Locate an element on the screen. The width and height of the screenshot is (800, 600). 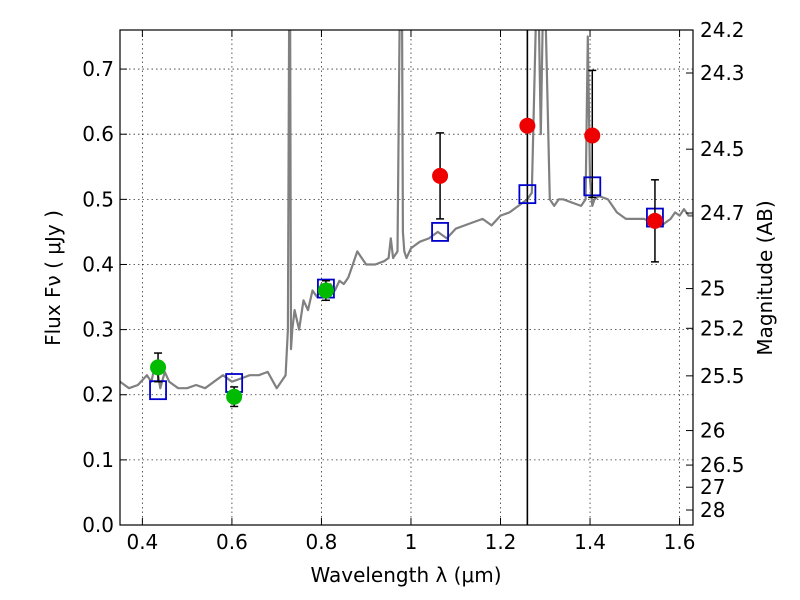
y2-axis-label: Magnitude (AB) is located at coordinates (765, 277).